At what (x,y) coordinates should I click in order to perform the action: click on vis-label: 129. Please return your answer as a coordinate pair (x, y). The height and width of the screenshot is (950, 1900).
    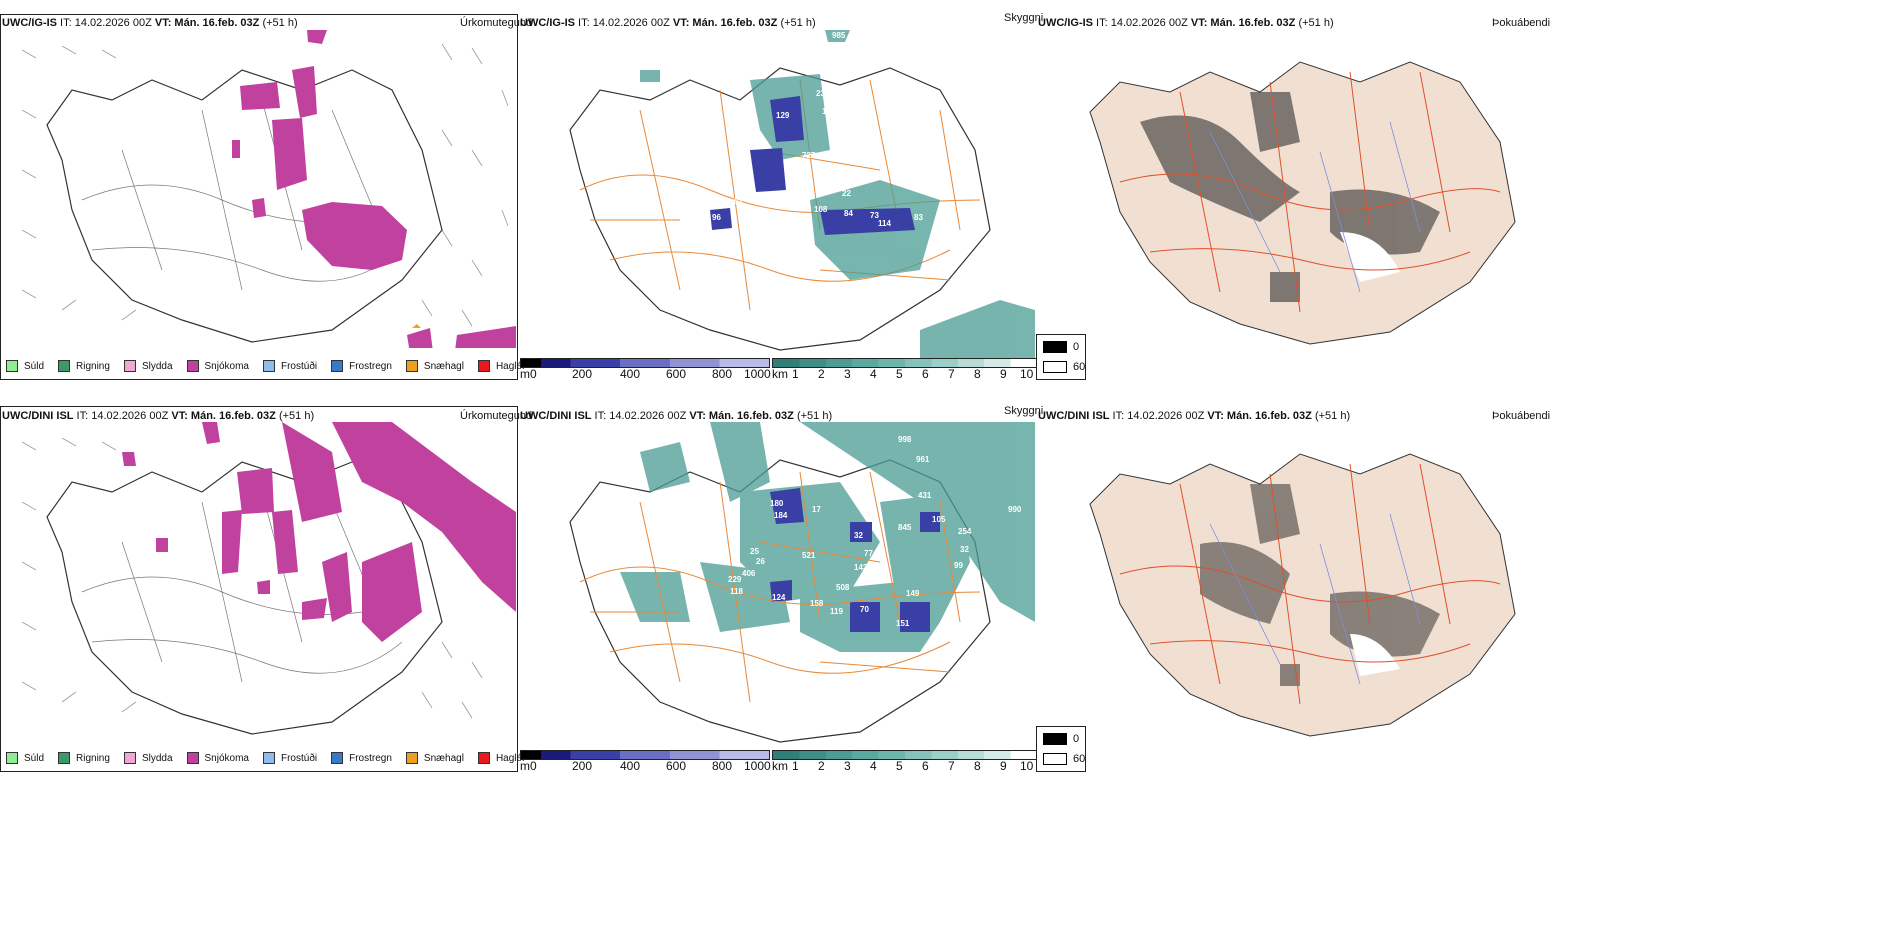
    Looking at the image, I should click on (783, 115).